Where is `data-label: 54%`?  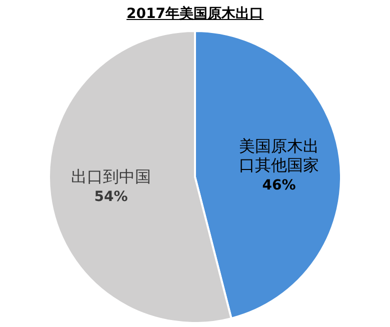
data-label: 54% is located at coordinates (111, 196).